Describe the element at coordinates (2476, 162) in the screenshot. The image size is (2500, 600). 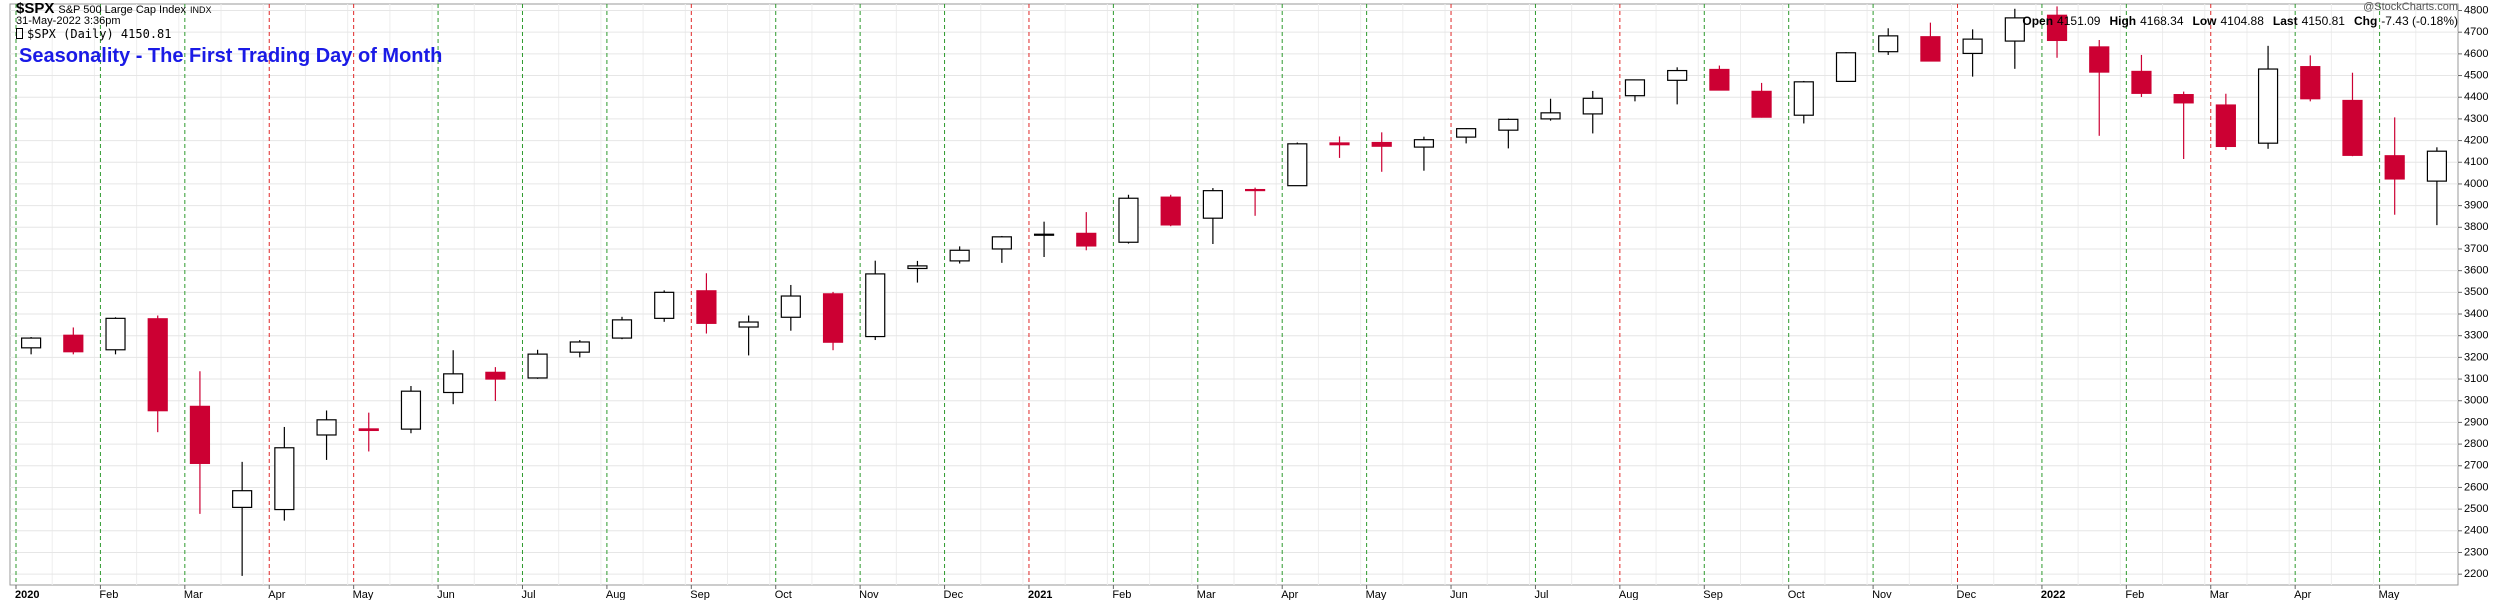
I see `y-tick-label: 4100` at that location.